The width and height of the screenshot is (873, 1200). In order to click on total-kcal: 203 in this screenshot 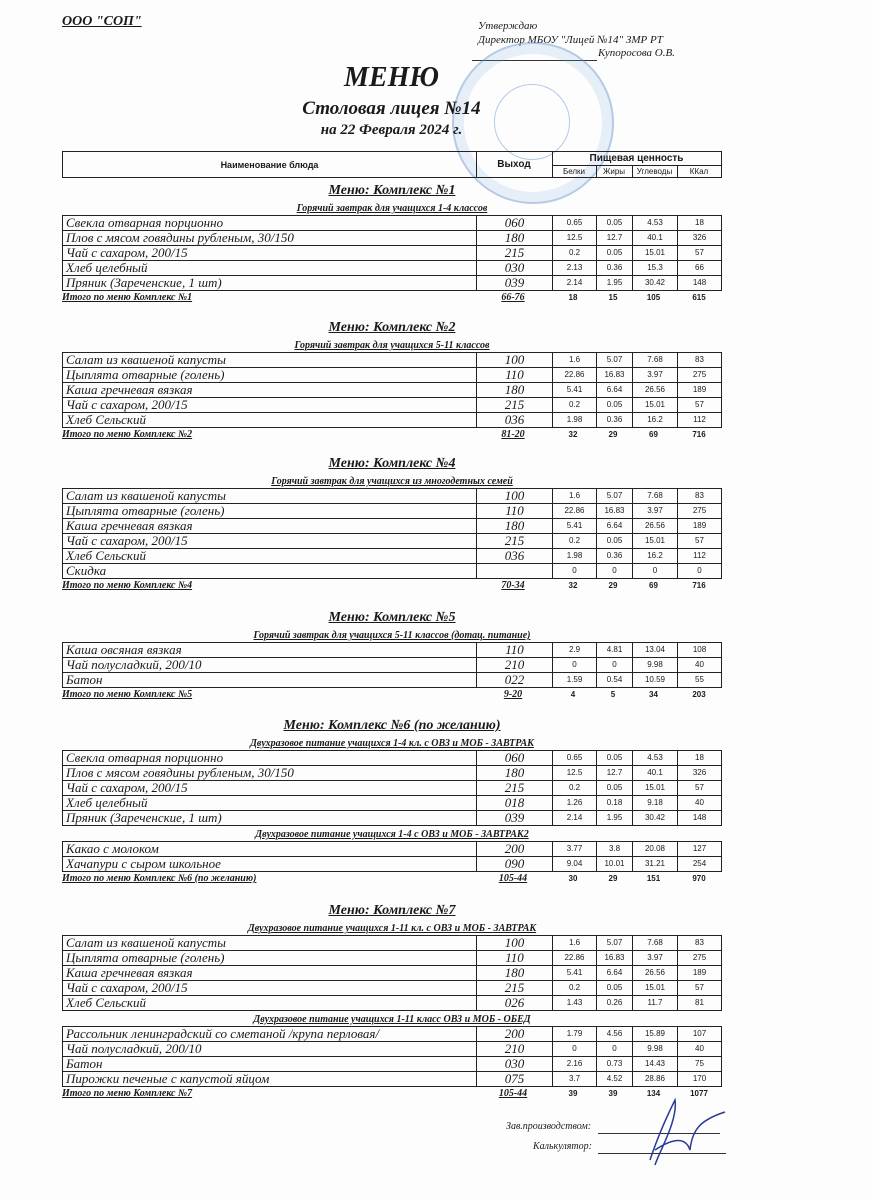, I will do `click(699, 694)`.